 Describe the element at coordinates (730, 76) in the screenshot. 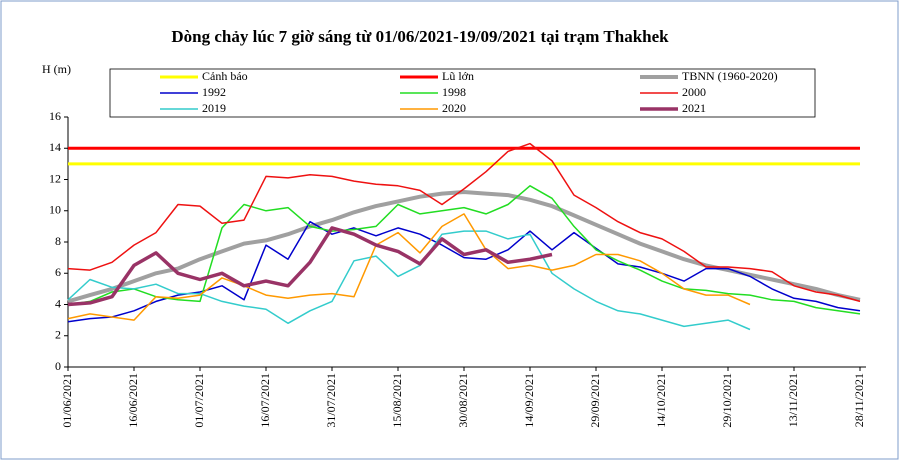

I see `legend-label: TBNN (1960-2020)` at that location.